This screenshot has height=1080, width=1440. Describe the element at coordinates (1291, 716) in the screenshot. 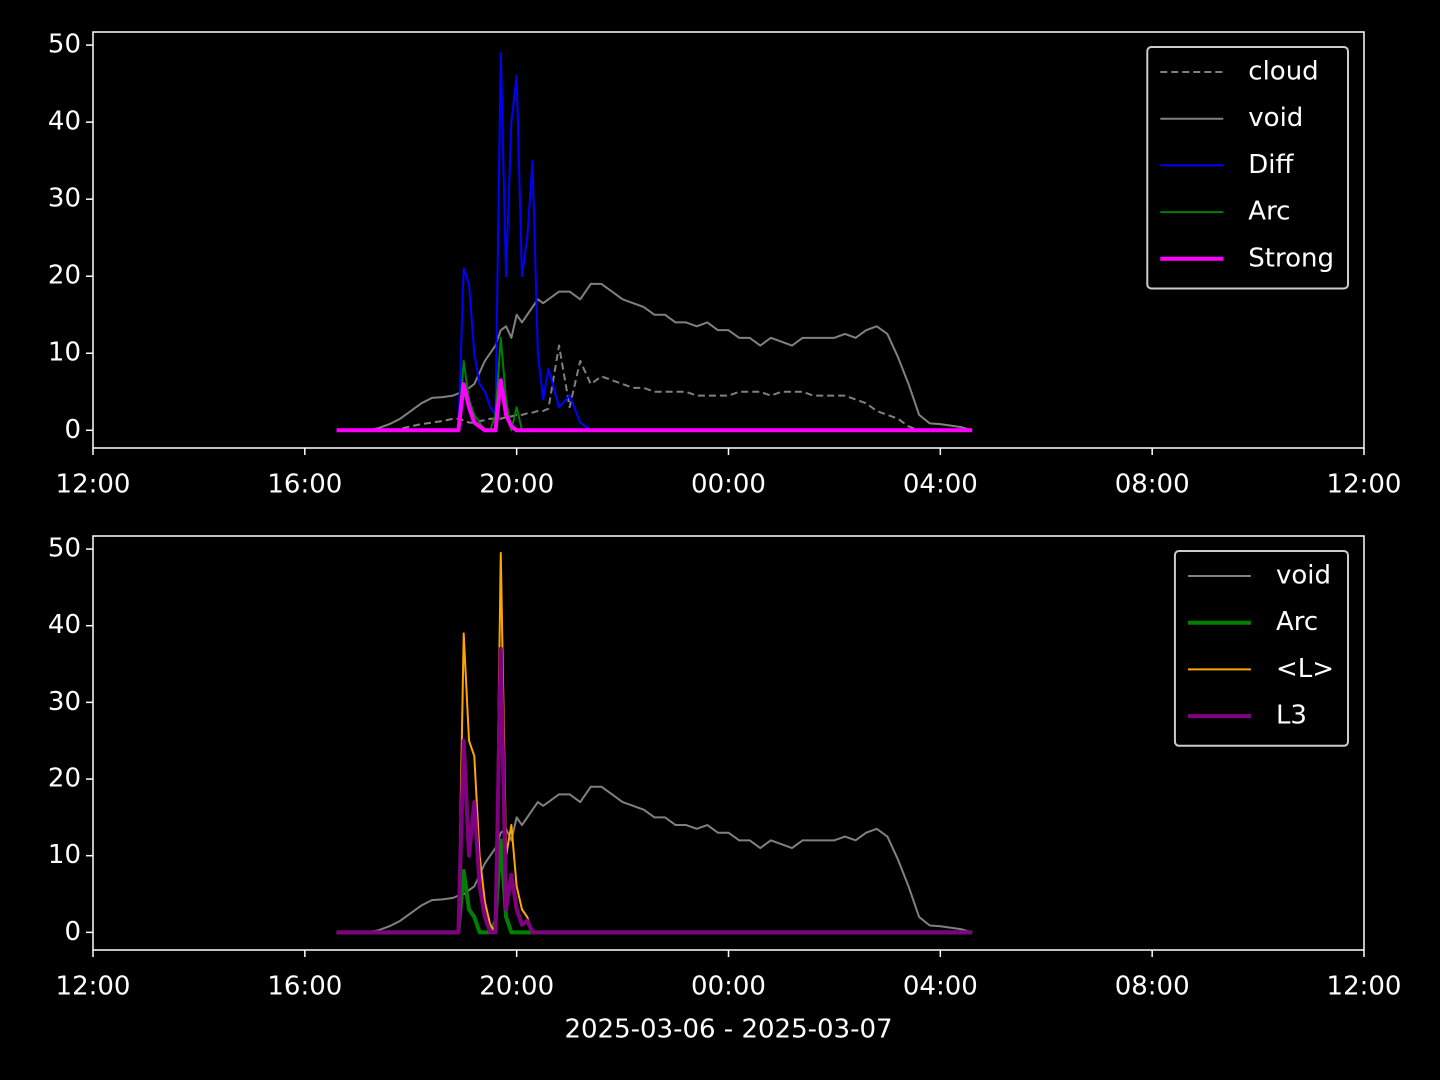

I see `legend-label: L3` at that location.